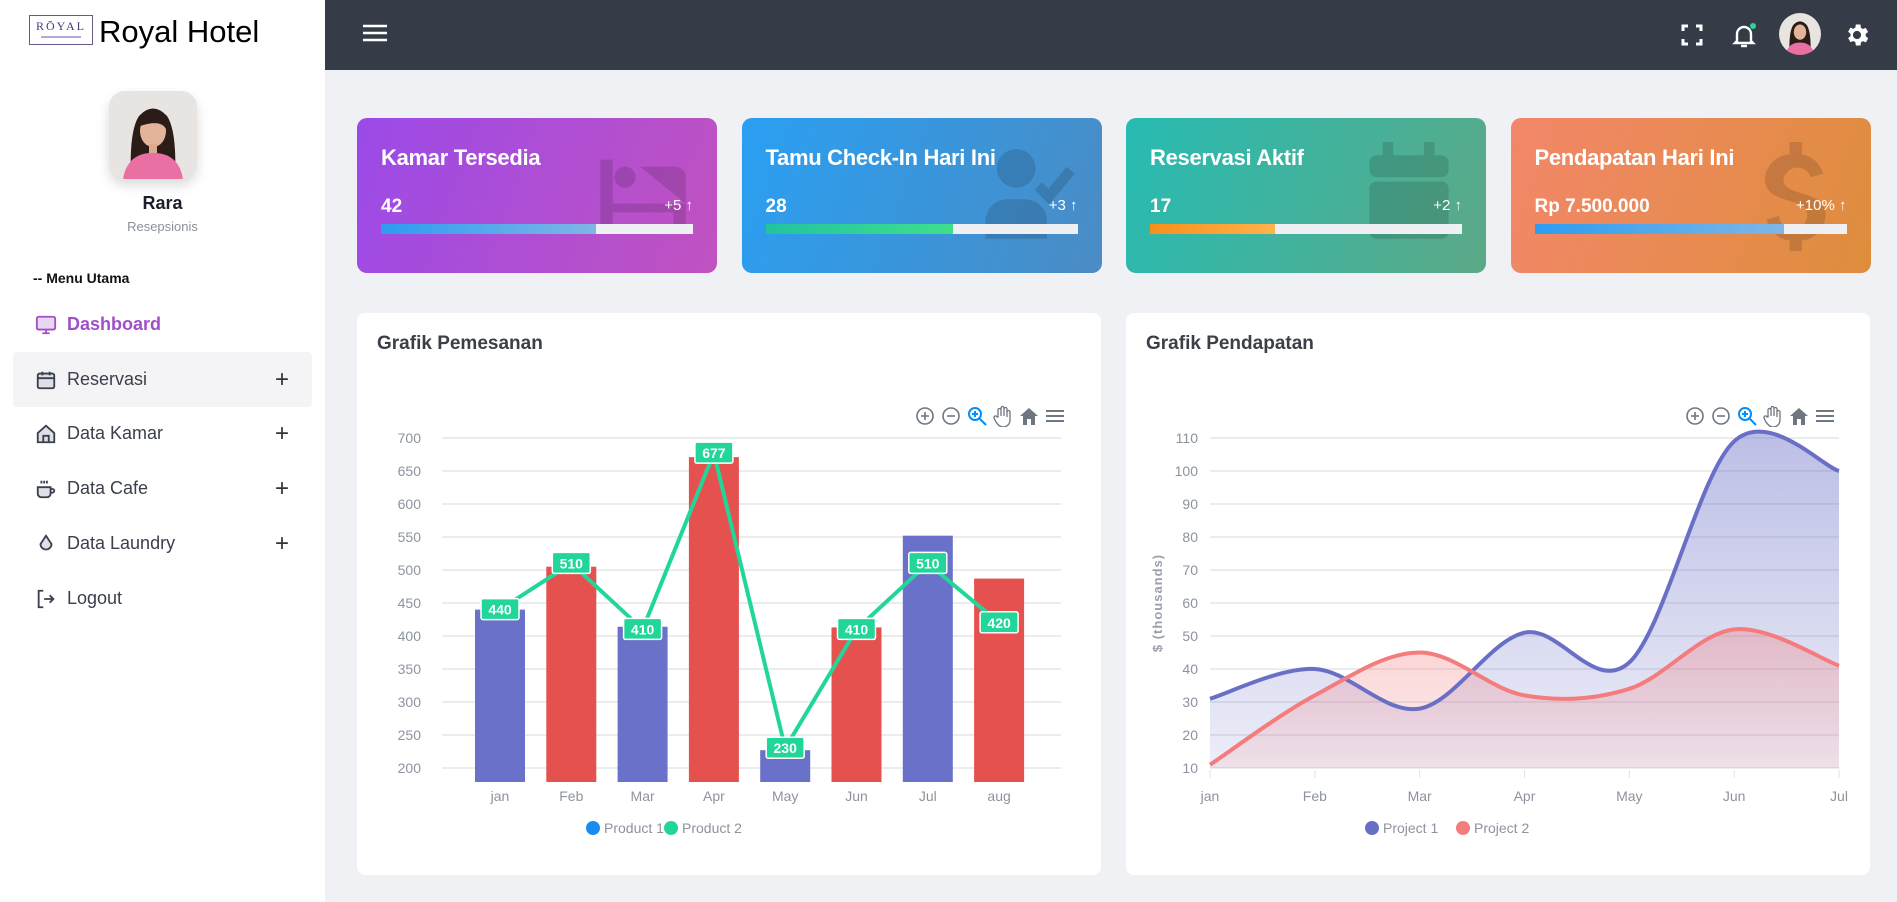  What do you see at coordinates (1190, 636) in the screenshot?
I see `y-tick-label: 50` at bounding box center [1190, 636].